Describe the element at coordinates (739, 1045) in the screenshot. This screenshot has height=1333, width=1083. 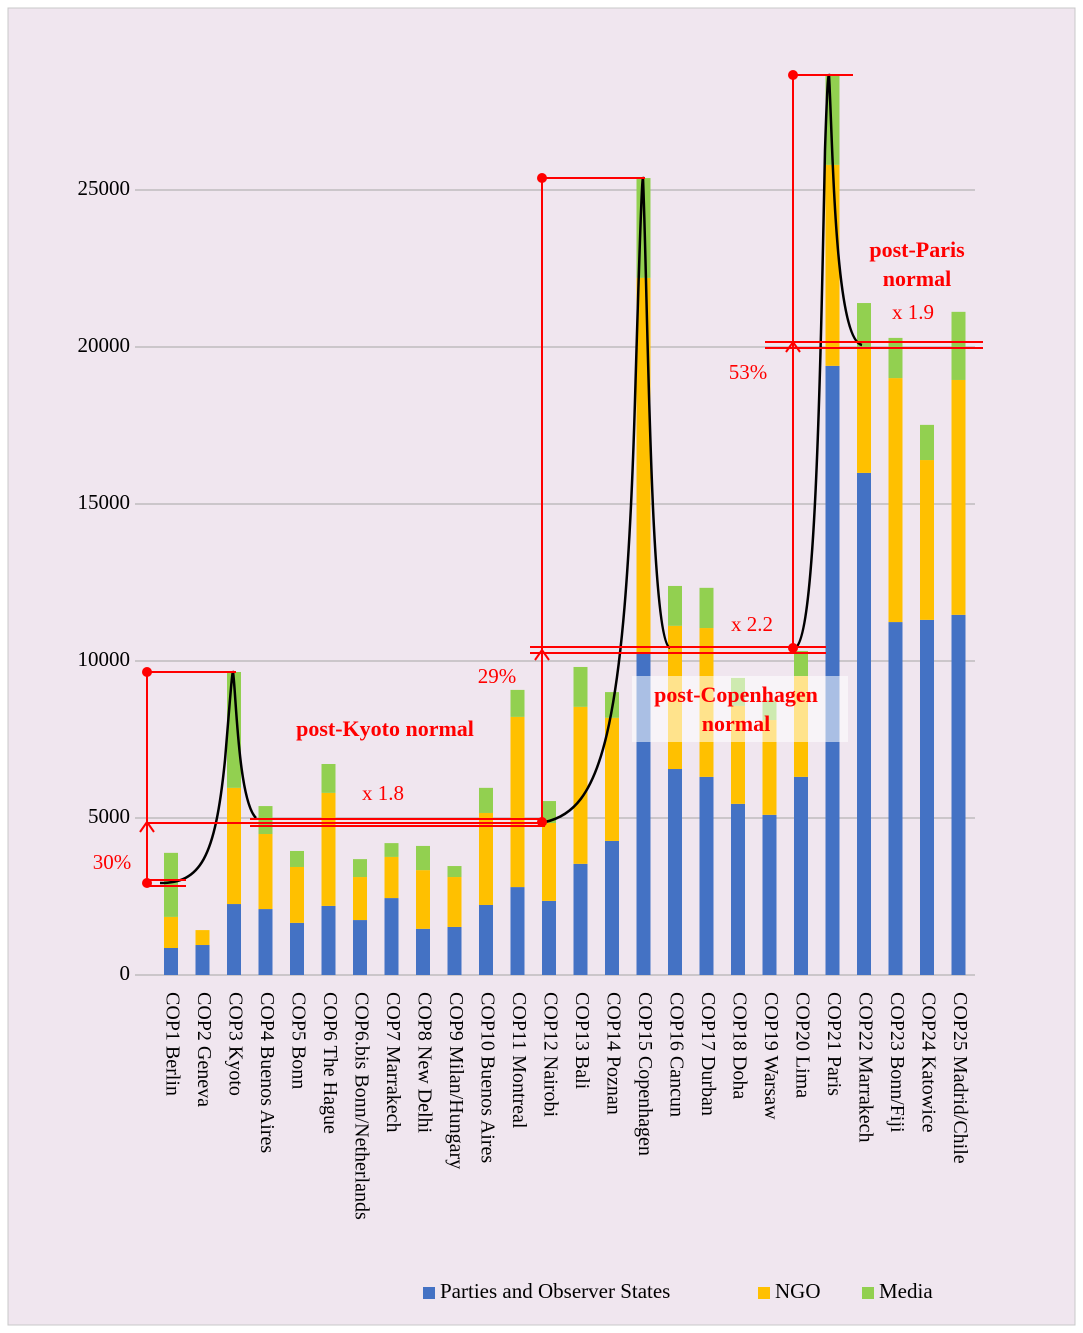
I see `x-tick-label: COP18 Doha` at that location.